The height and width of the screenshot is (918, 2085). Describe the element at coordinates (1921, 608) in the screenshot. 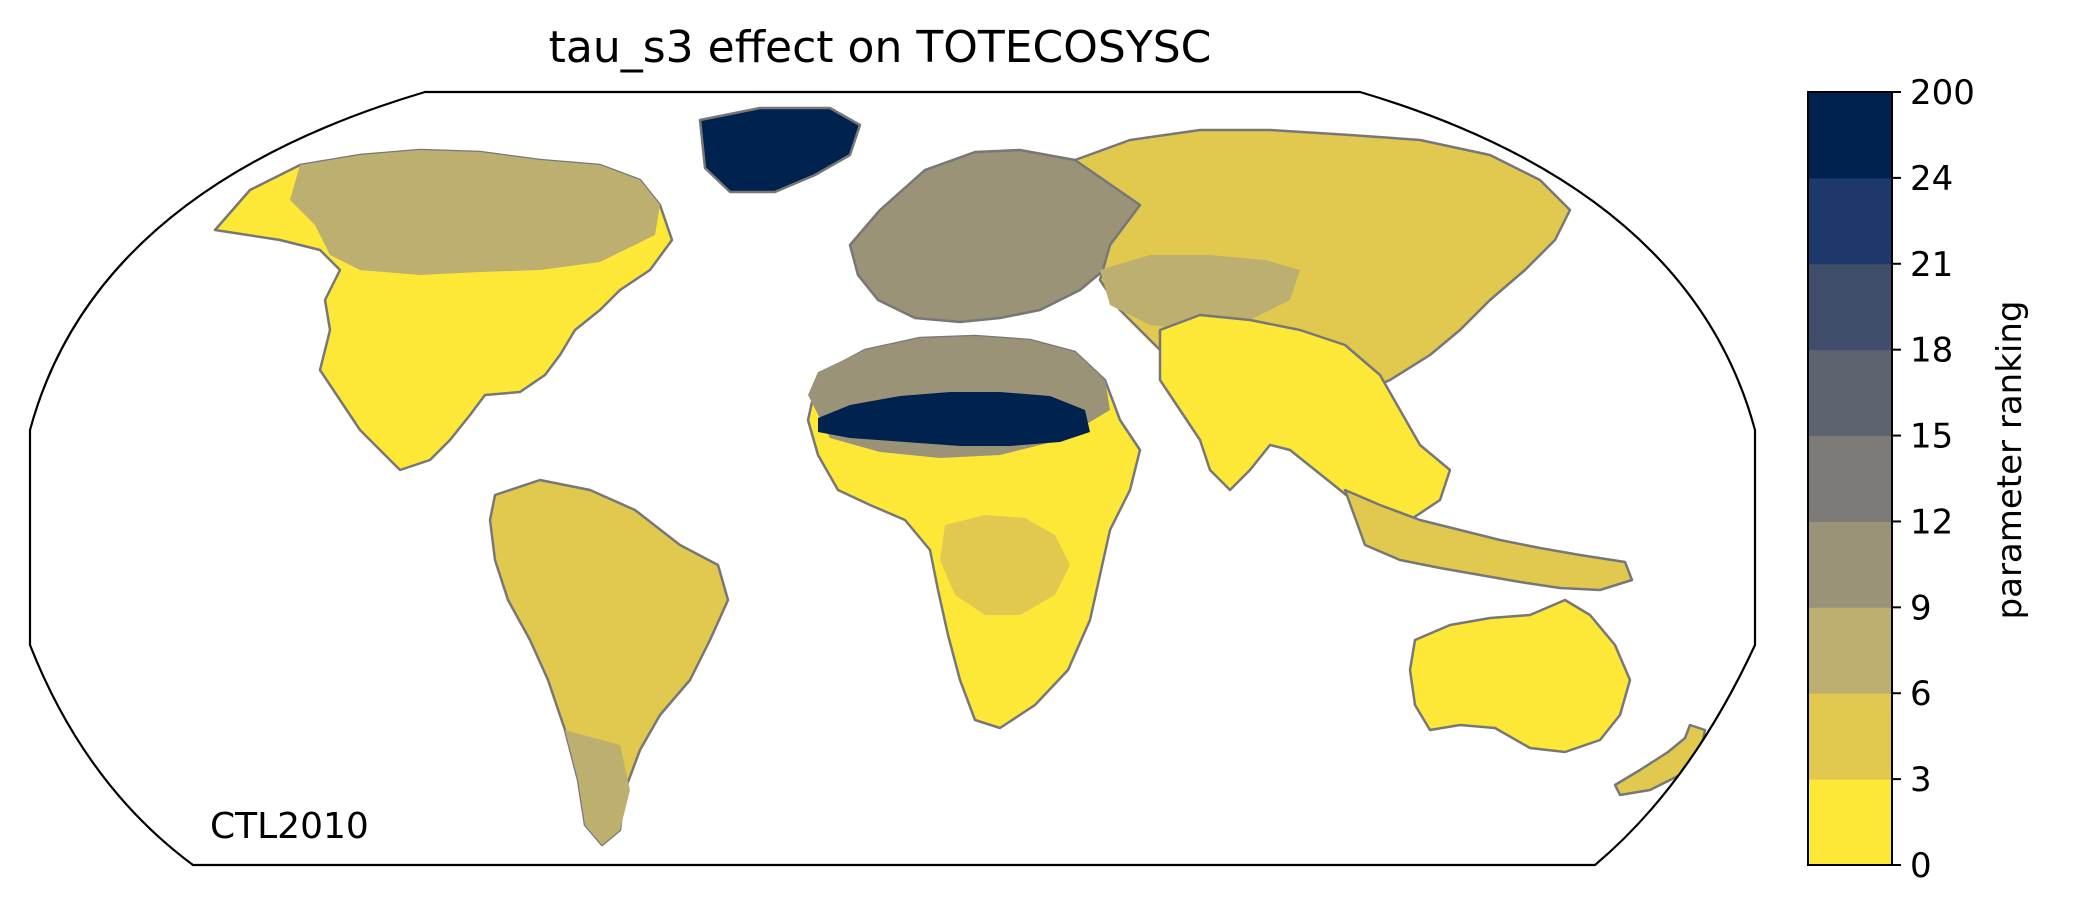

I see `colorbar-tick-label: 9` at that location.